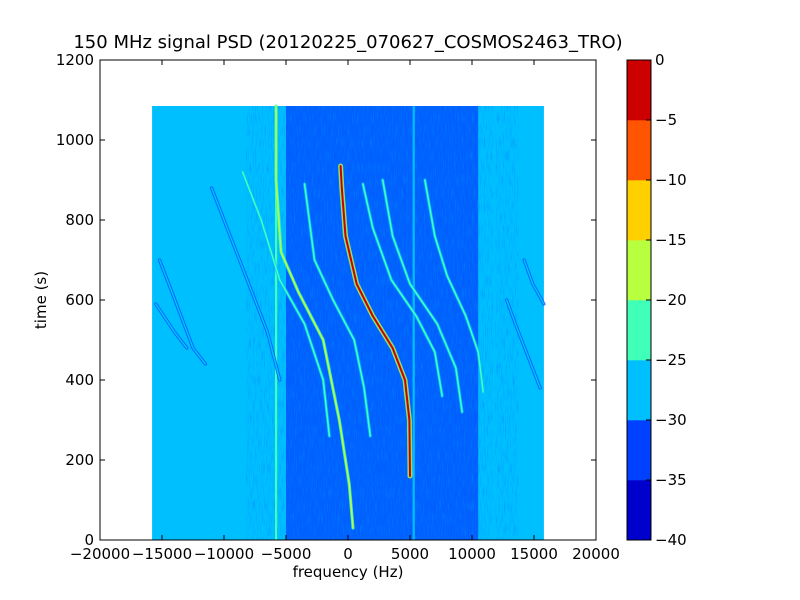  What do you see at coordinates (410, 554) in the screenshot?
I see `x-tick-label: 5000` at bounding box center [410, 554].